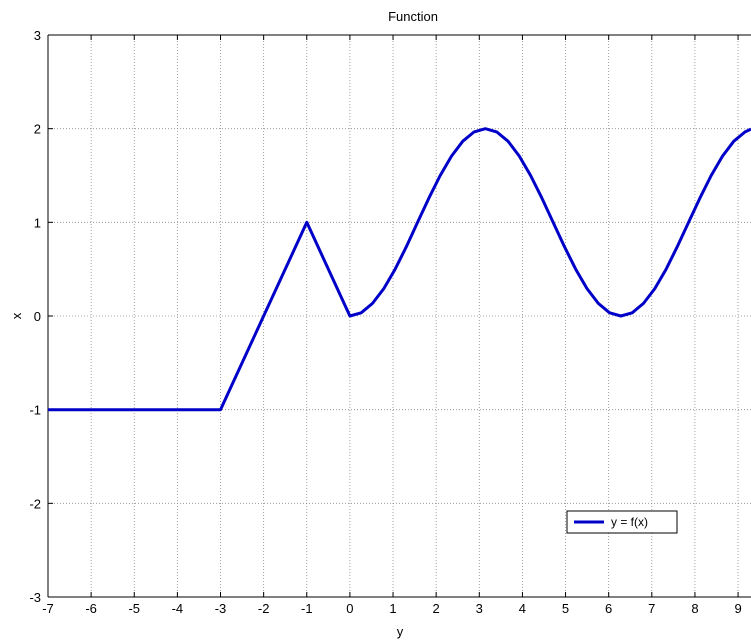  Describe the element at coordinates (37, 316) in the screenshot. I see `y-tick-label: 0` at that location.